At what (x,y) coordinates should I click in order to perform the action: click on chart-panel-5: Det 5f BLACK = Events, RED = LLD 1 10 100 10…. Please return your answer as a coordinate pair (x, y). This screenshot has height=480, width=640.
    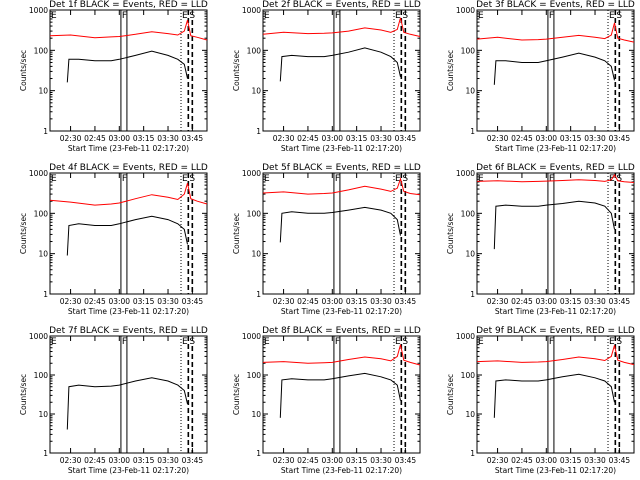
    Looking at the image, I should click on (326, 239).